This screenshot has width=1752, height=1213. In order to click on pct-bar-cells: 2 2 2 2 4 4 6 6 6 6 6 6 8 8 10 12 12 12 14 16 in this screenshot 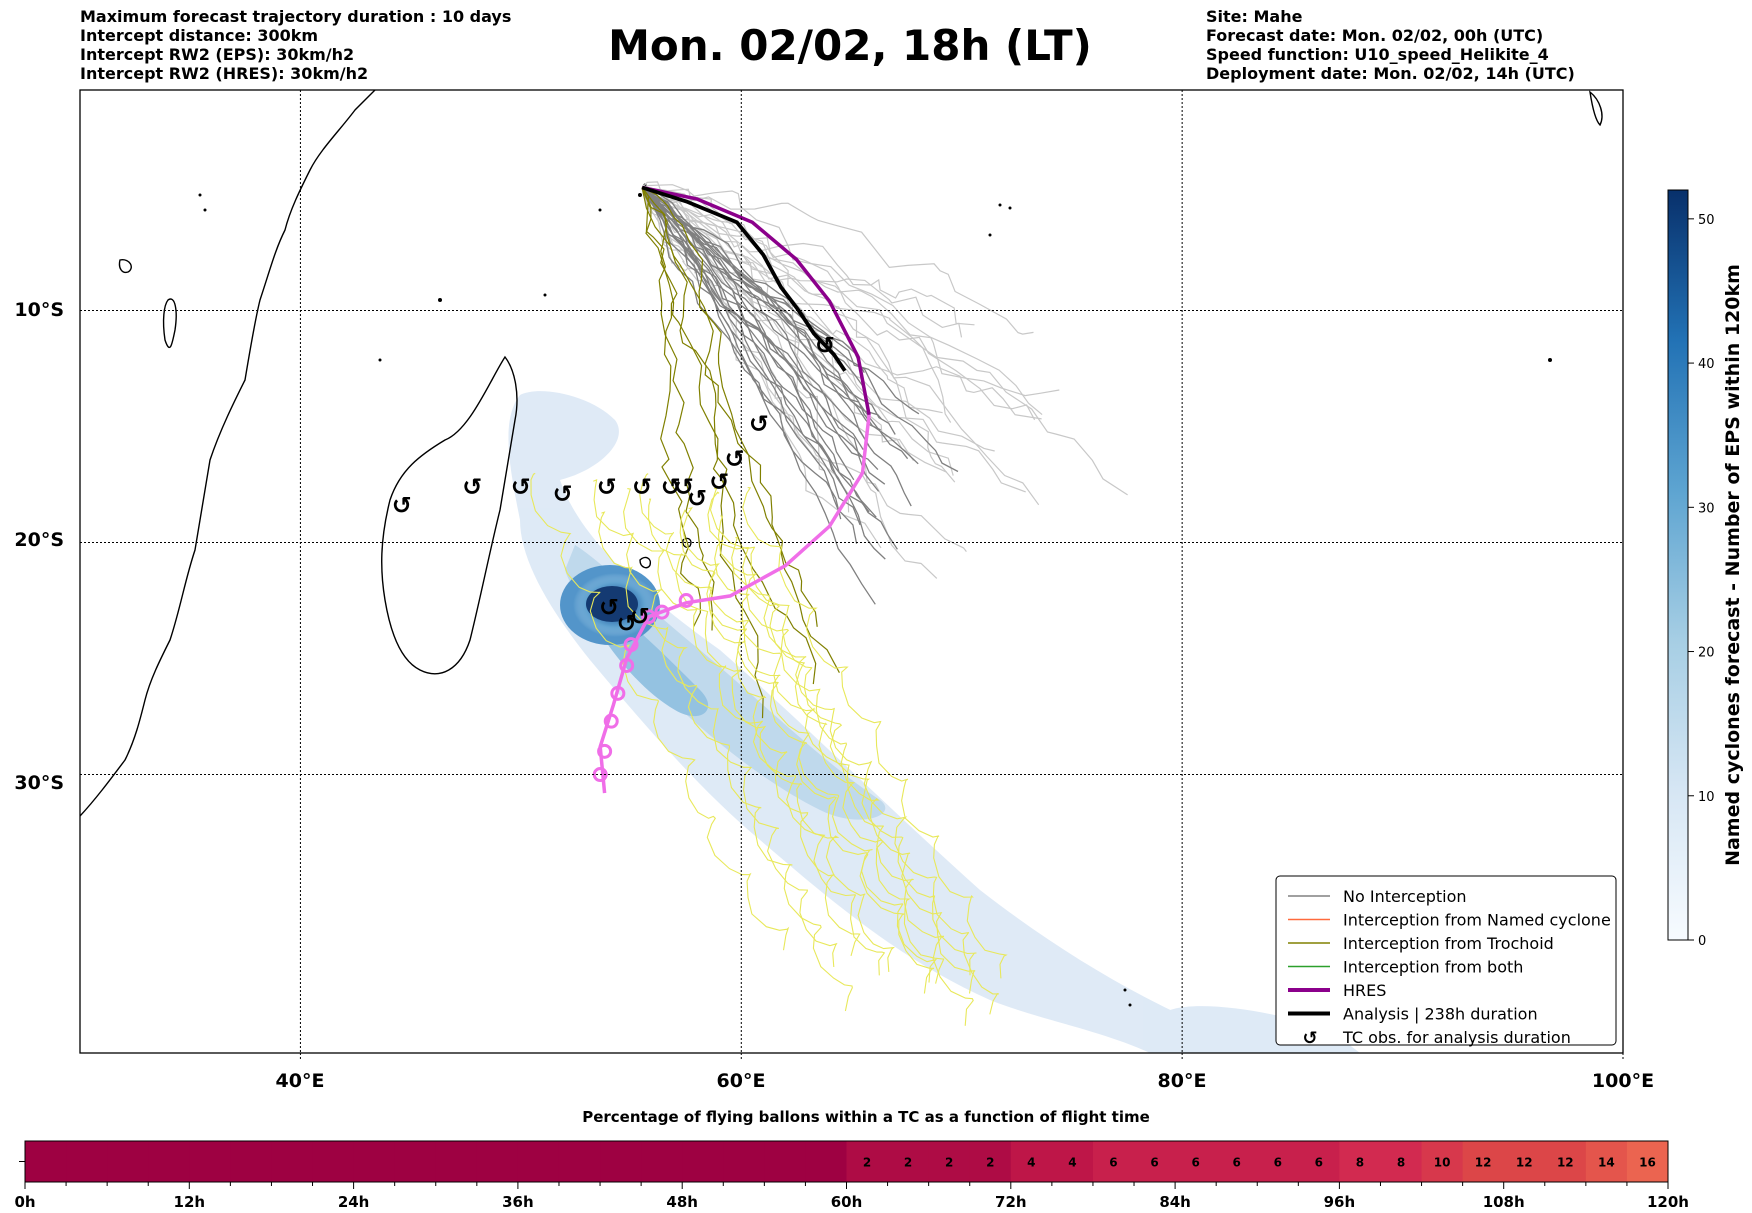, I will do `click(847, 1161)`.